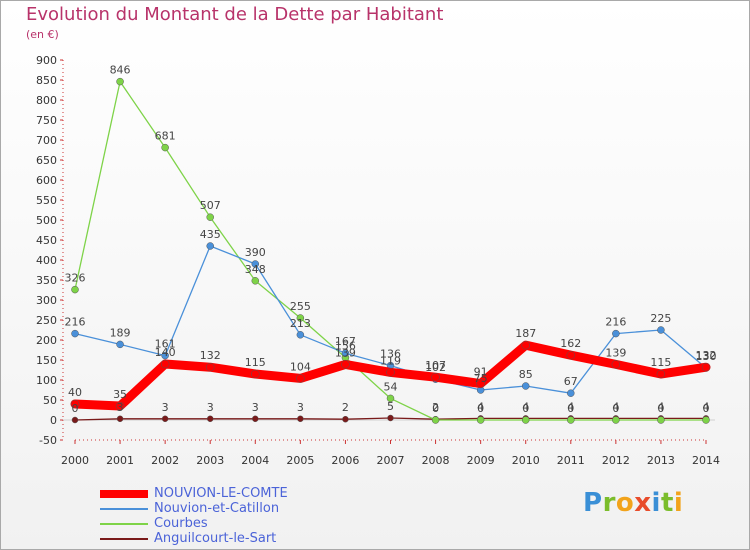  Describe the element at coordinates (46, 180) in the screenshot. I see `y-tick-label: 600` at that location.